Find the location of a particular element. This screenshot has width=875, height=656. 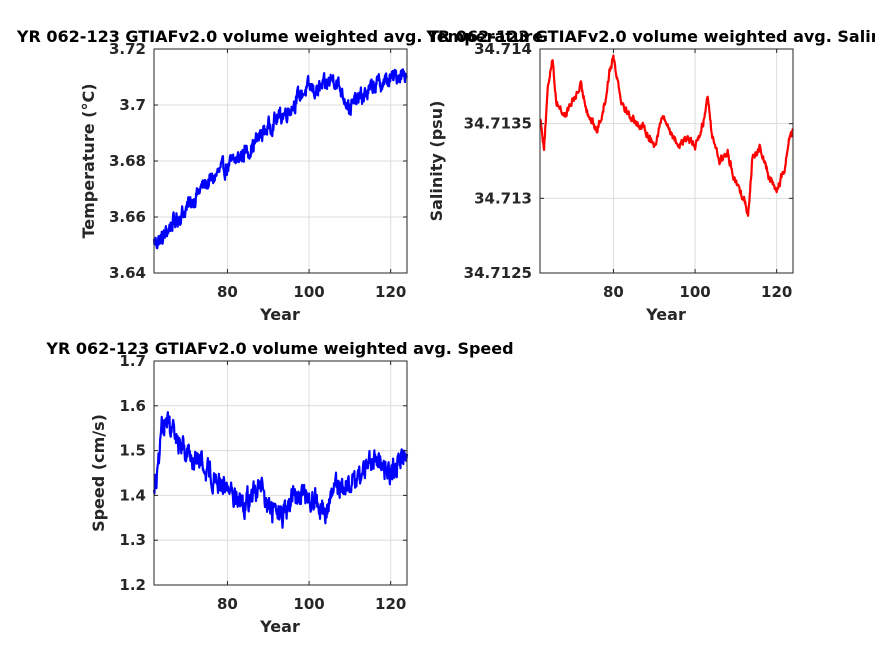

speed-xtick-label: 100 is located at coordinates (308, 604).